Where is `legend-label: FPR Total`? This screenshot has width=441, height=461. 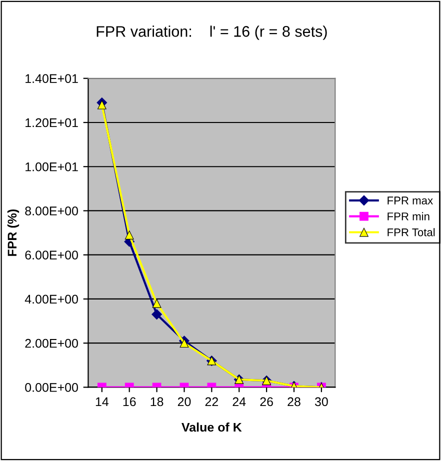 legend-label: FPR Total is located at coordinates (411, 232).